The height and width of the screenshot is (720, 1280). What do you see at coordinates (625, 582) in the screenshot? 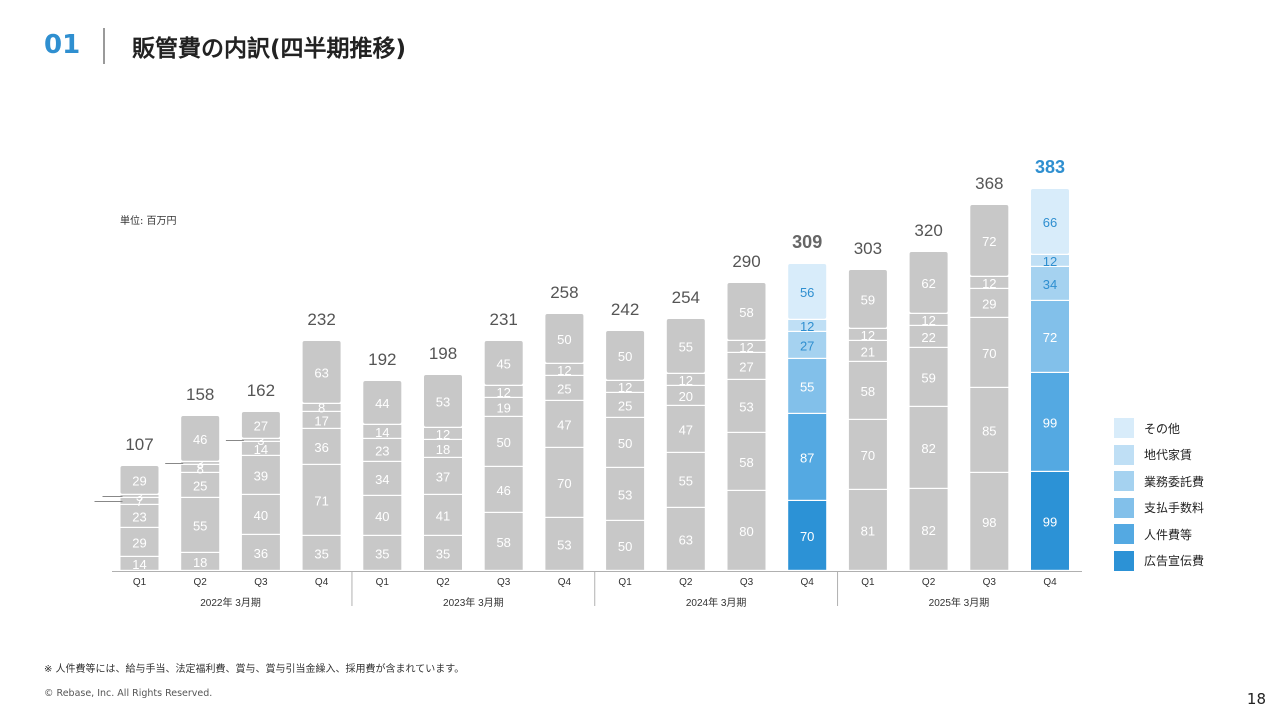
I see `quarter-tick-label: Q1` at bounding box center [625, 582].